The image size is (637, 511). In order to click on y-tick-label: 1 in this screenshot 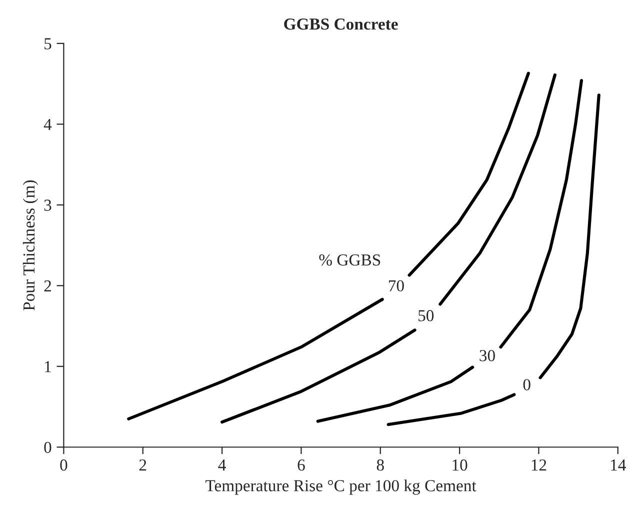, I will do `click(48, 366)`.